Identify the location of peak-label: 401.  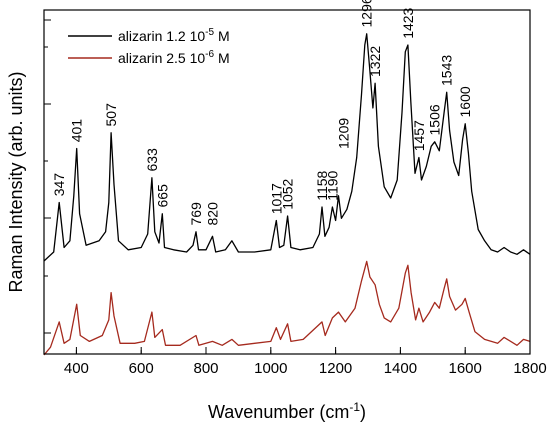
(77, 131).